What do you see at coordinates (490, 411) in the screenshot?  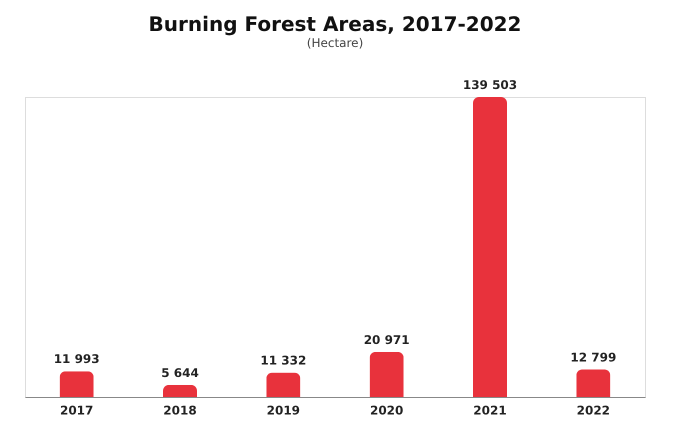 I see `x-tick-label: 2021` at bounding box center [490, 411].